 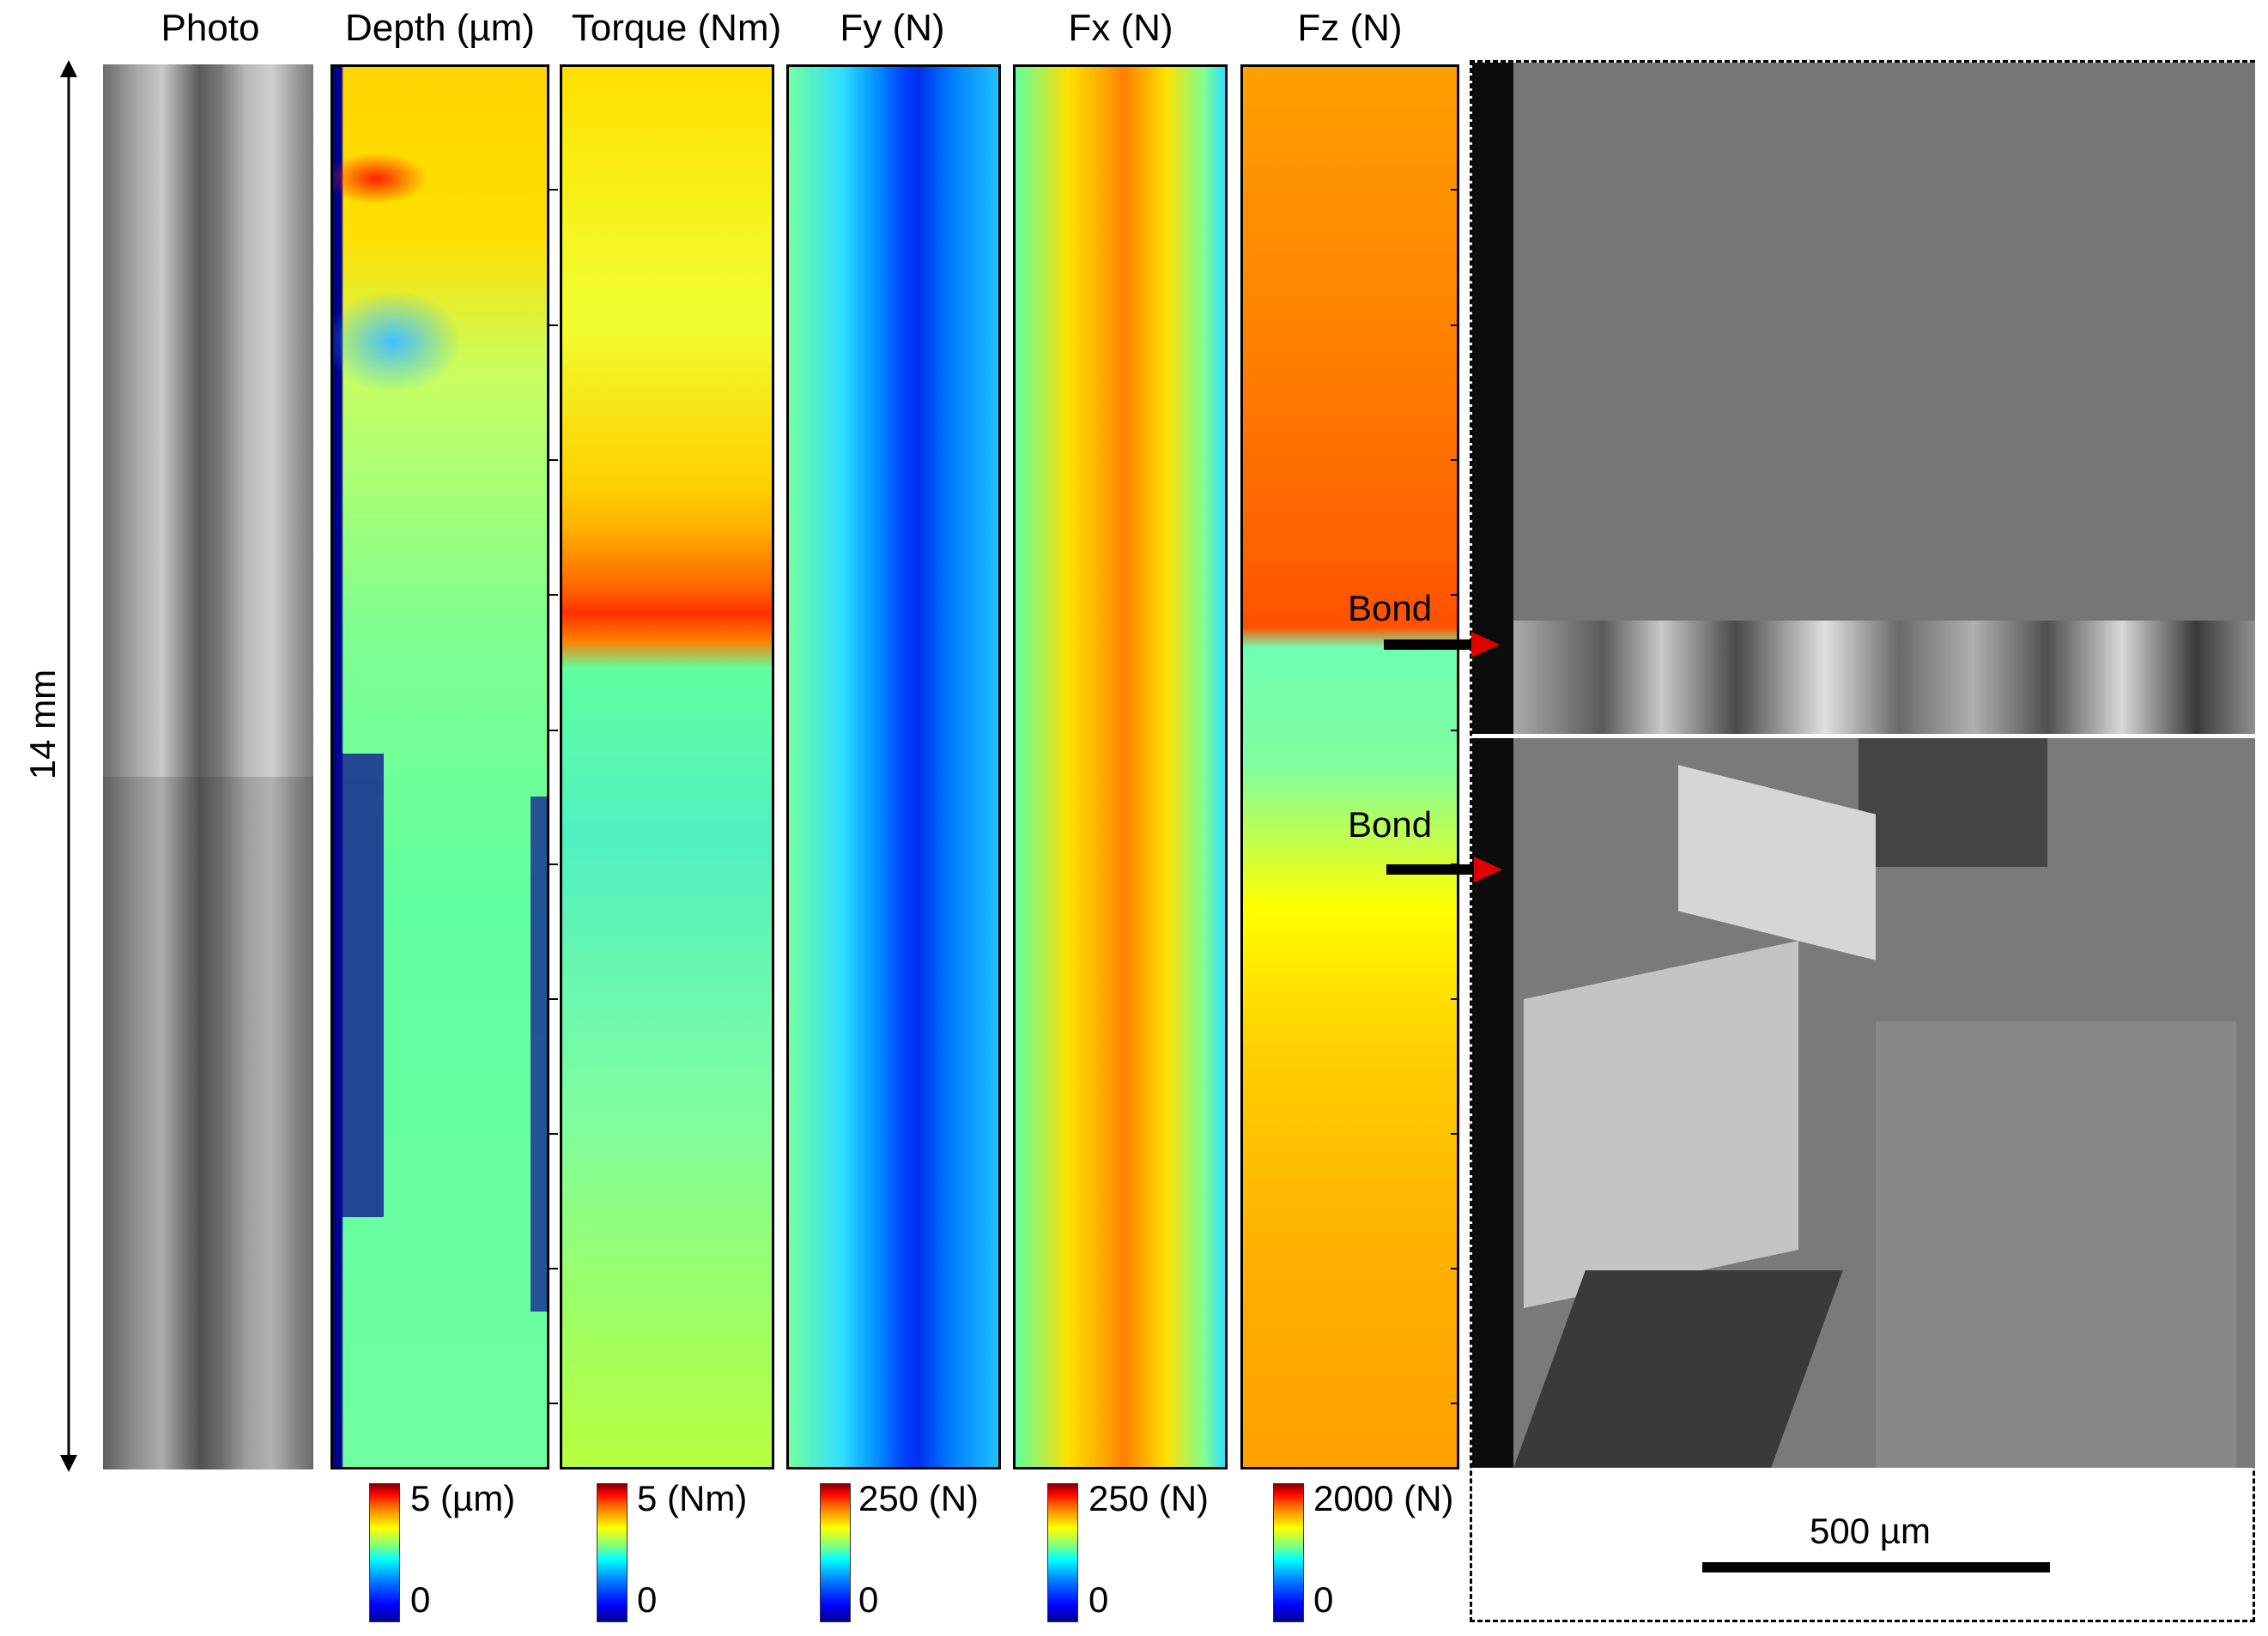 What do you see at coordinates (647, 1599) in the screenshot?
I see `torque-colorbar-min: 0` at bounding box center [647, 1599].